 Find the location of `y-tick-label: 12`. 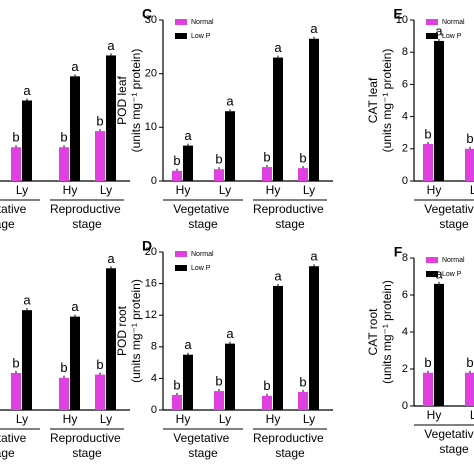

y-tick-label: 12 is located at coordinates (151, 315).